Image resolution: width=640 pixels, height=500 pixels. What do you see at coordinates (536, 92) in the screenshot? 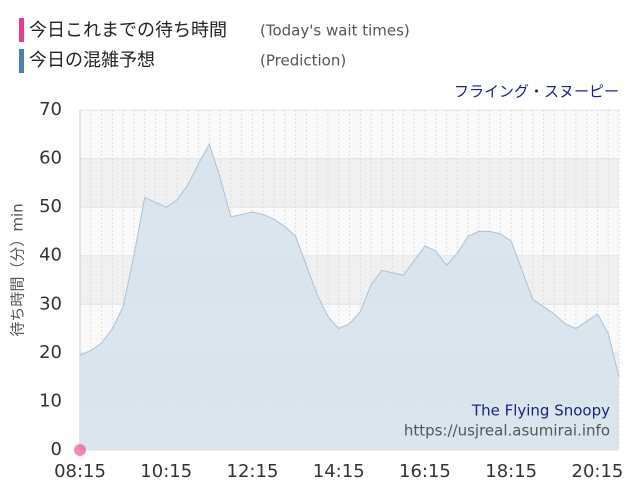
I see `attraction-name: フライング・スヌーピー` at bounding box center [536, 92].